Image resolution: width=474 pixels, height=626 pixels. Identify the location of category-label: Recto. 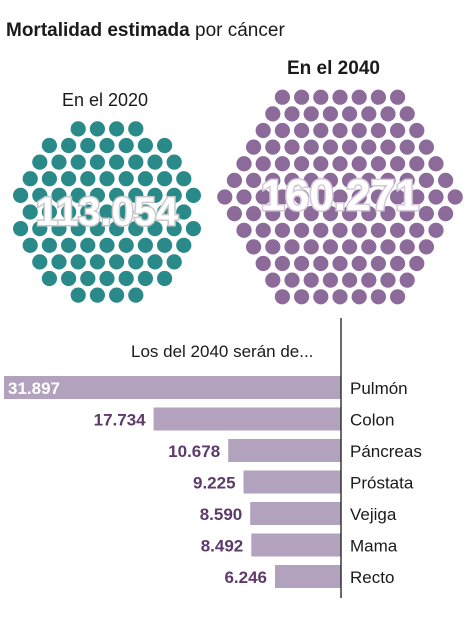
(372, 577).